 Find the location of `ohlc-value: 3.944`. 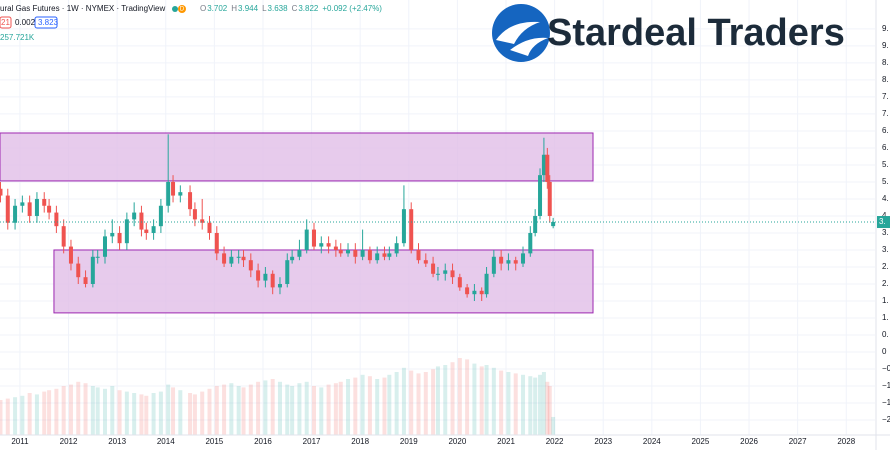

ohlc-value: 3.944 is located at coordinates (248, 8).